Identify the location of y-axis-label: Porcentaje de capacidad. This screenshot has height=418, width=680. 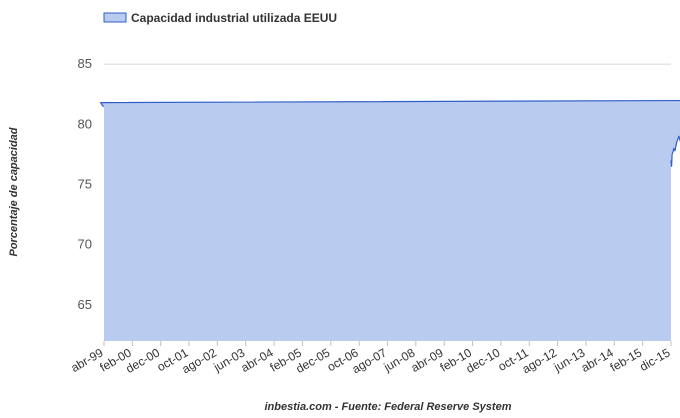
(14, 191).